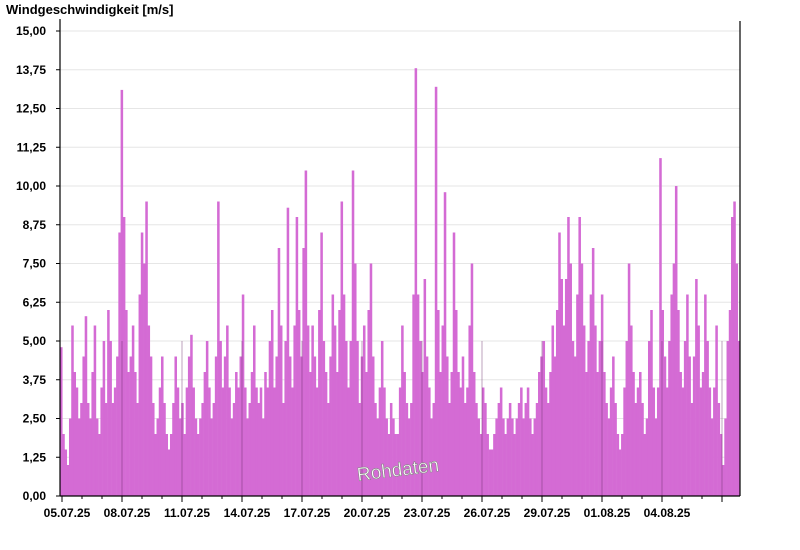 Image resolution: width=800 pixels, height=550 pixels. Describe the element at coordinates (35, 457) in the screenshot. I see `y-tick-label: 1,25` at that location.